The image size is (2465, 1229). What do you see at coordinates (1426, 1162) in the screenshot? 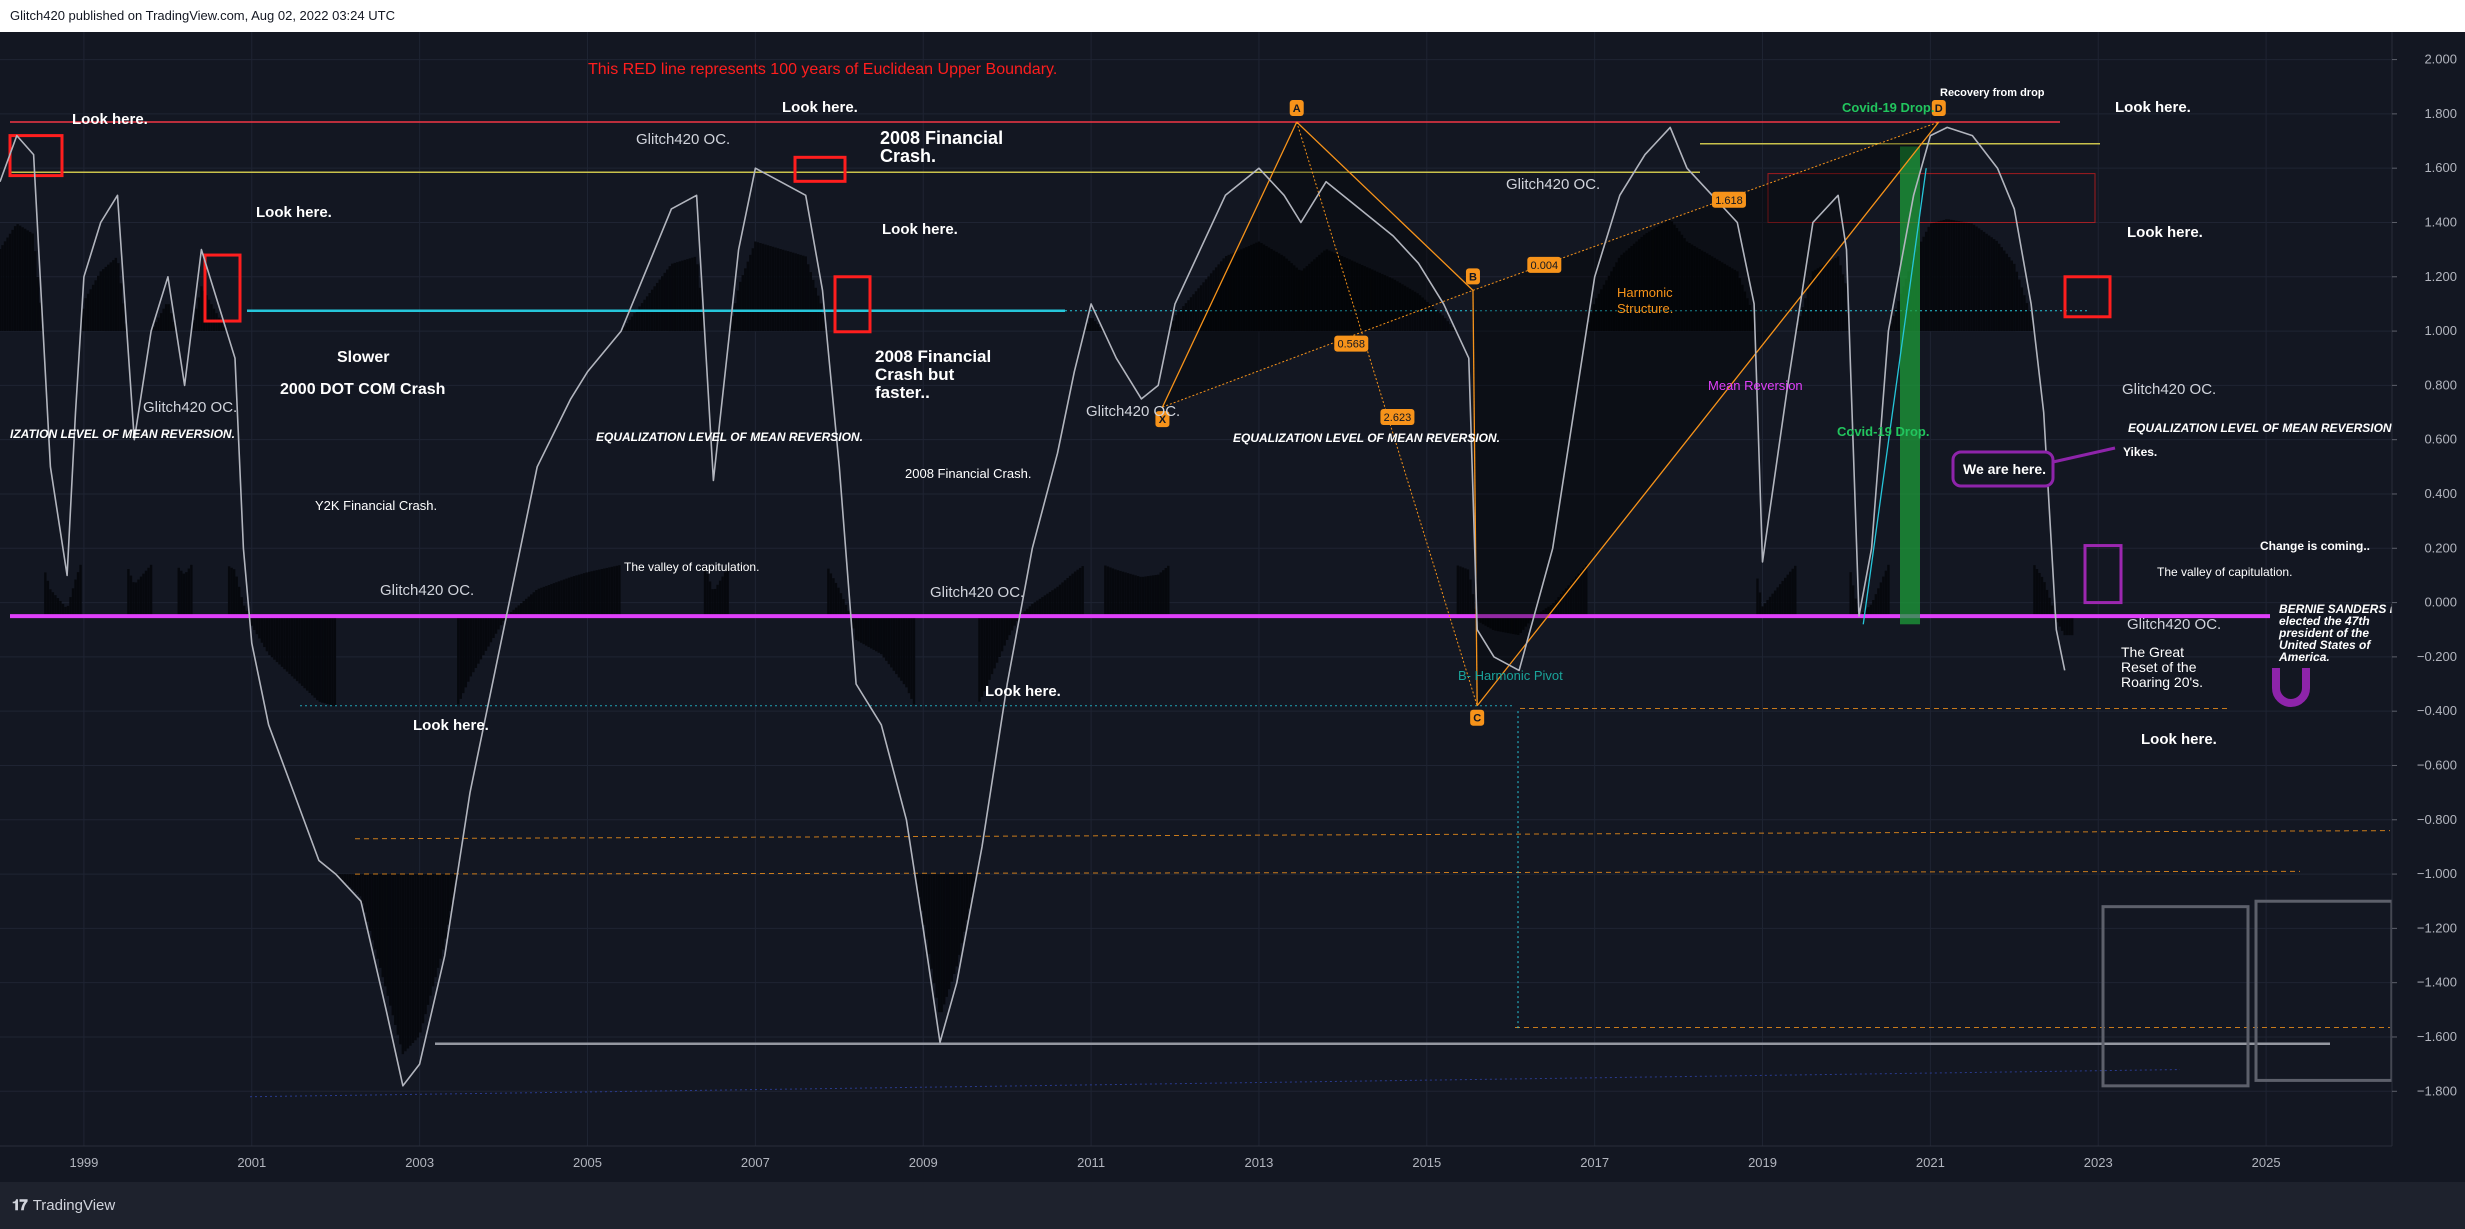
I see `time-tick-label: 2015` at bounding box center [1426, 1162].